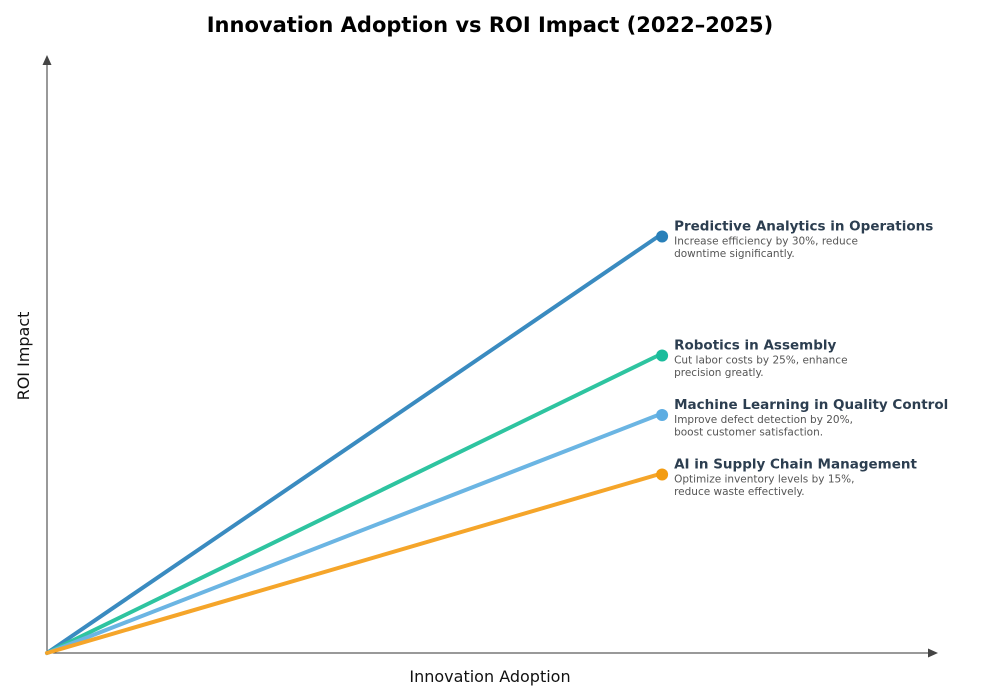  I want to click on series-description: reduce waste effectively., so click(739, 492).